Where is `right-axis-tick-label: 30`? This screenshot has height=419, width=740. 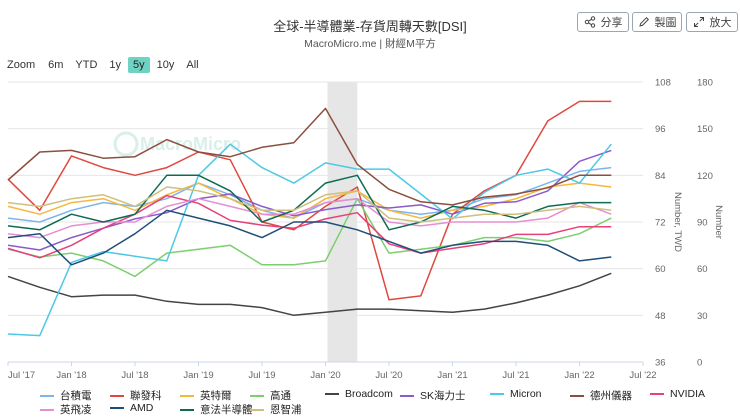
right-axis-tick-label: 30 is located at coordinates (702, 316).